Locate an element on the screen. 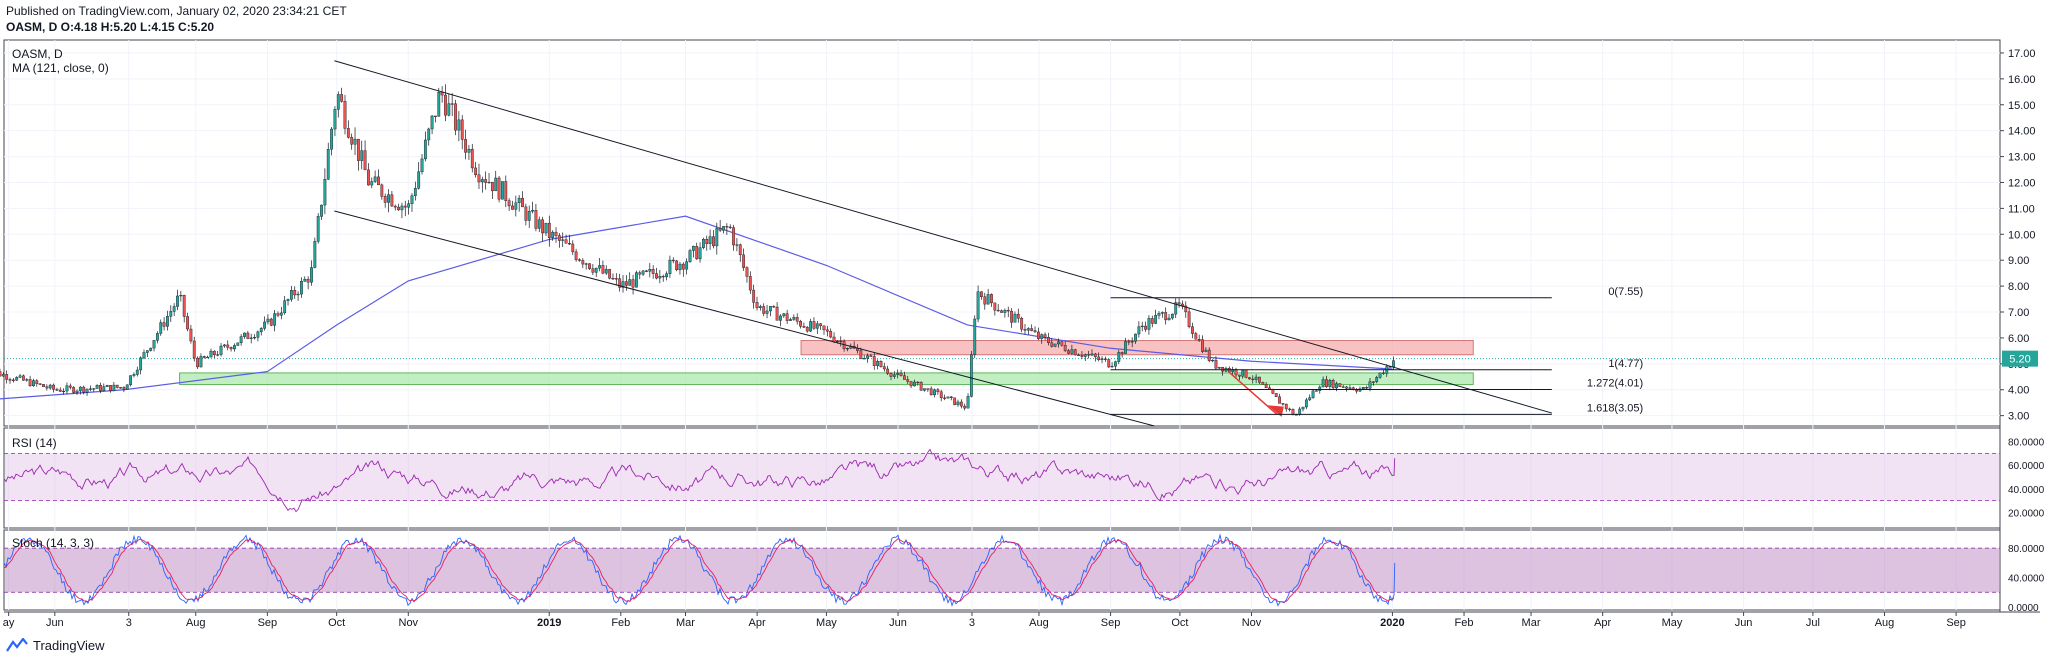 This screenshot has height=660, width=2048. price-tick-label: 7.00 is located at coordinates (2018, 313).